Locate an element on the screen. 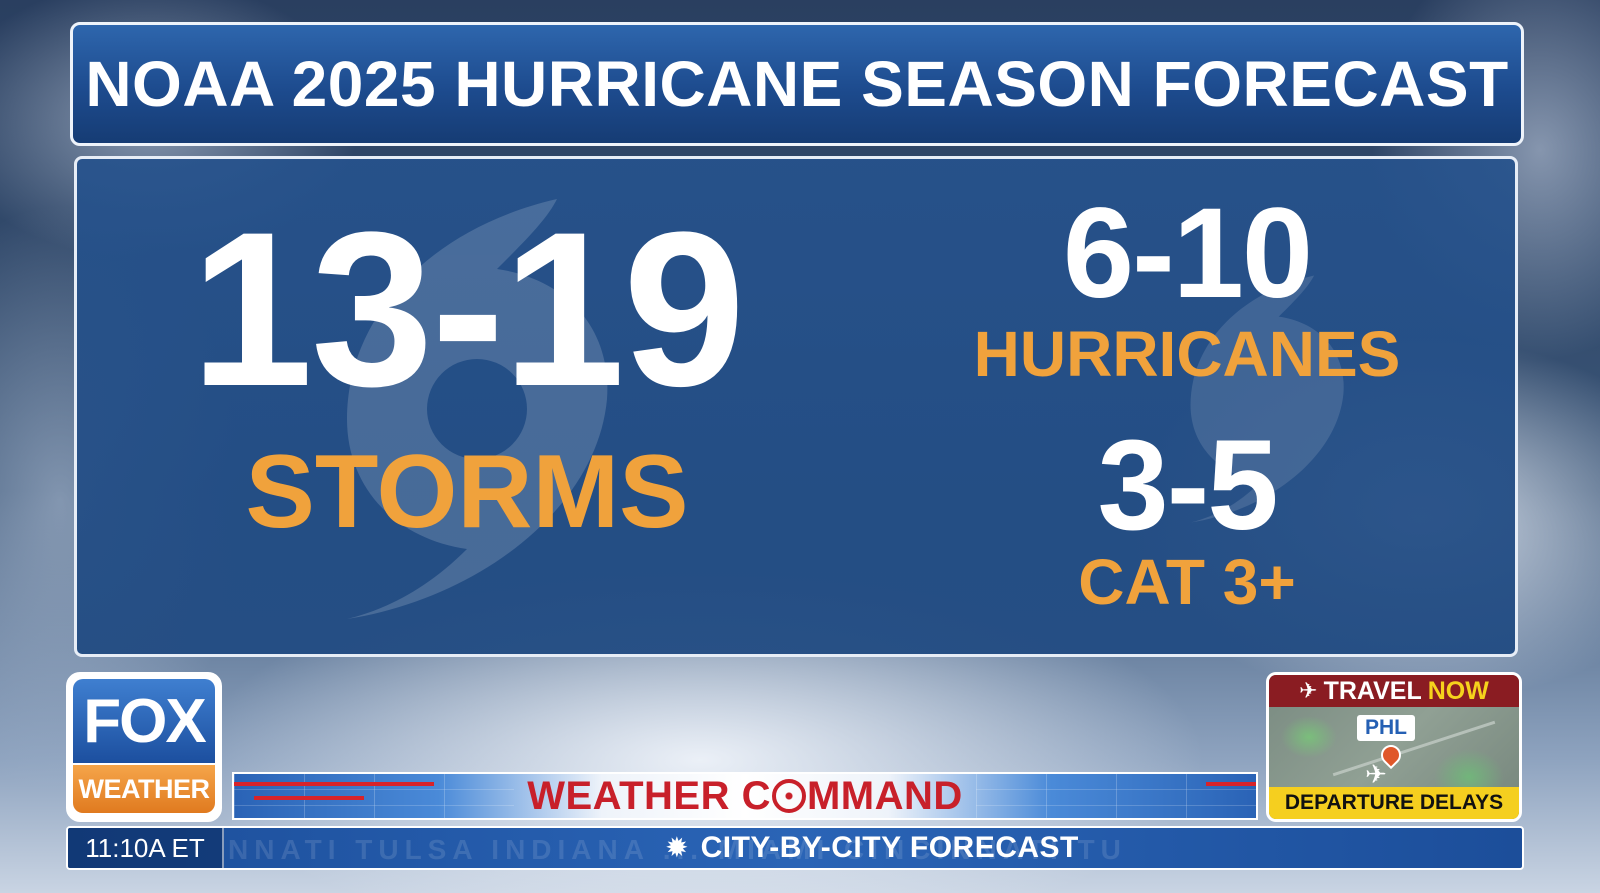  hurricane-symbol-small-icon is located at coordinates (1267, 399).